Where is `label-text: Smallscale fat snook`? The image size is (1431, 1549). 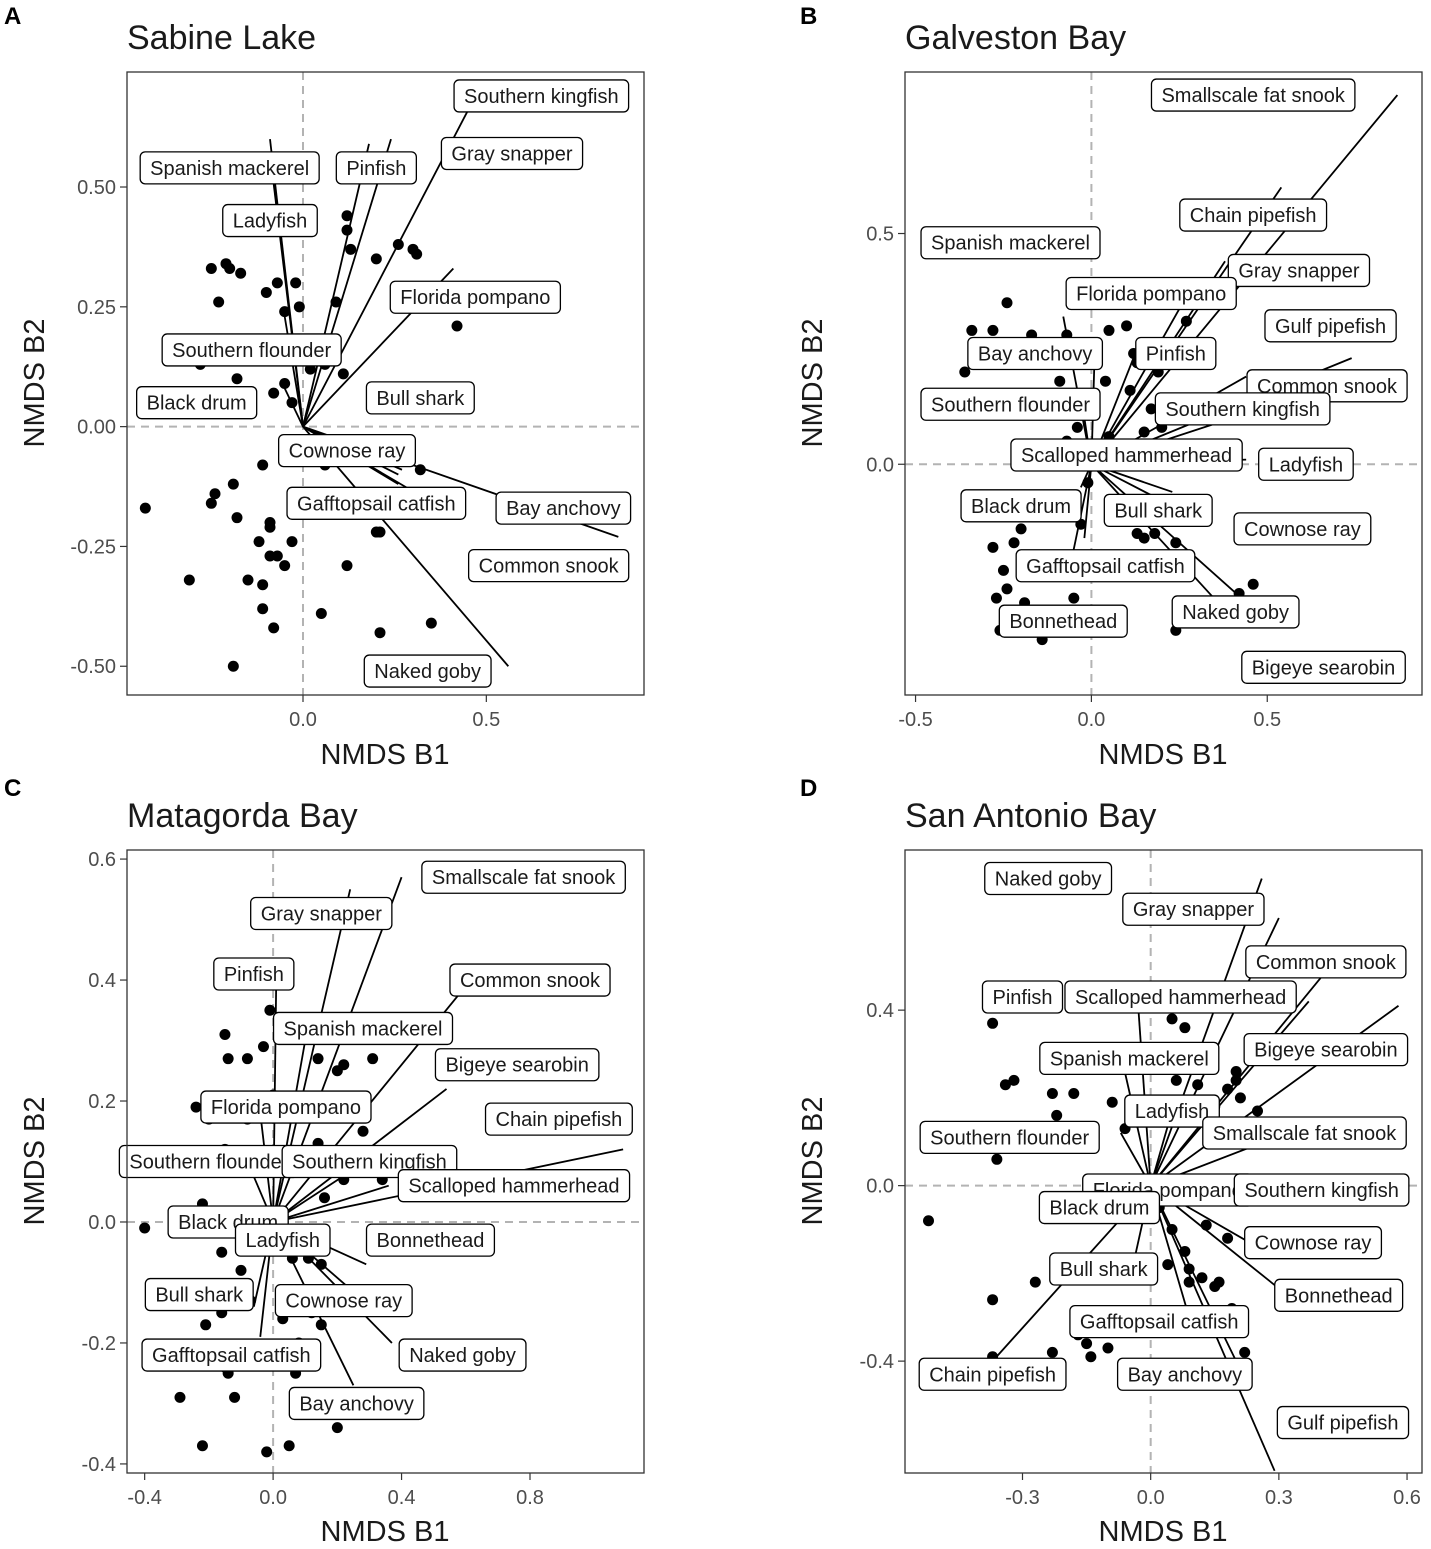
label-text: Smallscale fat snook is located at coordinates (524, 878).